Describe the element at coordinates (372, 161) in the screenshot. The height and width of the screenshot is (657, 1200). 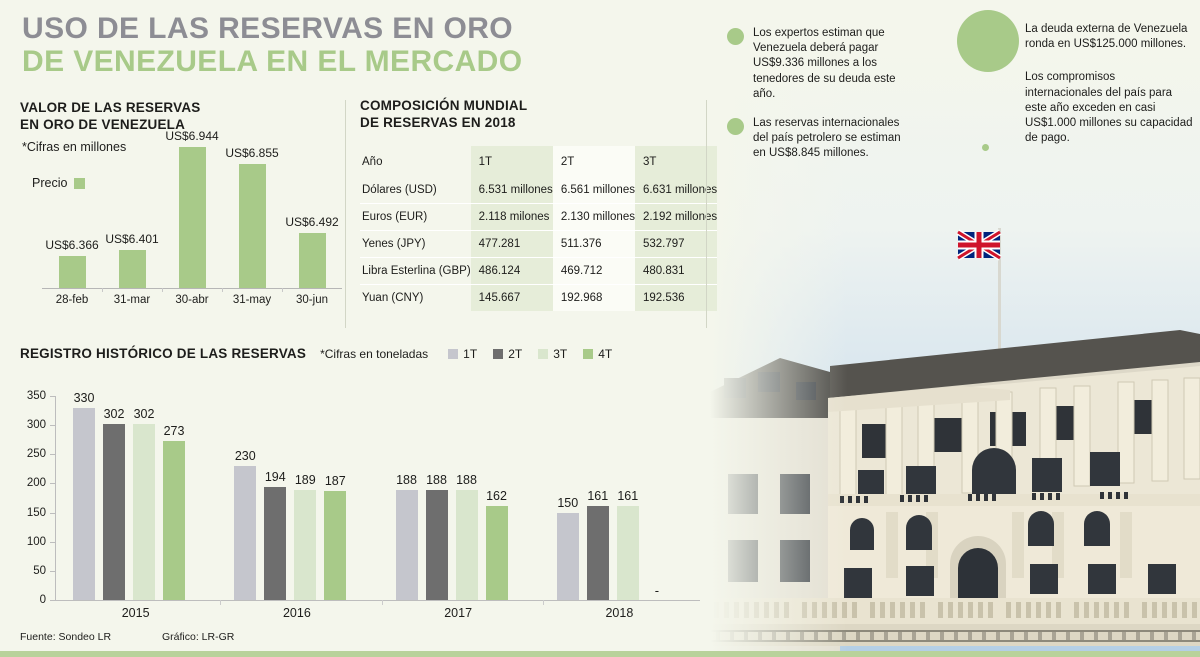
I see `table-col-header-0: Año` at that location.